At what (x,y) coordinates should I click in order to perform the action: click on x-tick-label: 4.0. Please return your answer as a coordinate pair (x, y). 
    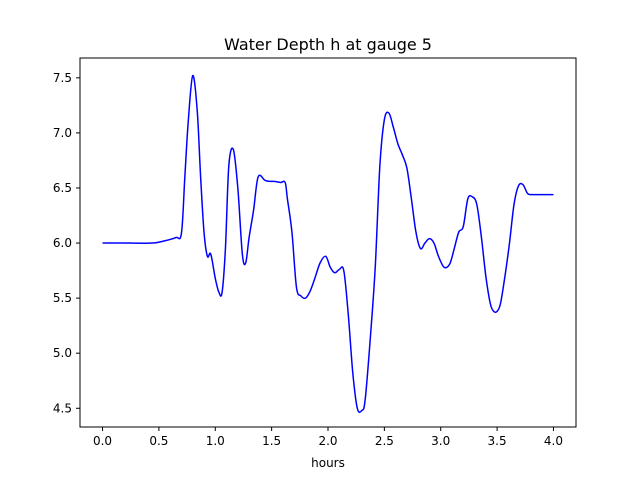
    Looking at the image, I should click on (553, 441).